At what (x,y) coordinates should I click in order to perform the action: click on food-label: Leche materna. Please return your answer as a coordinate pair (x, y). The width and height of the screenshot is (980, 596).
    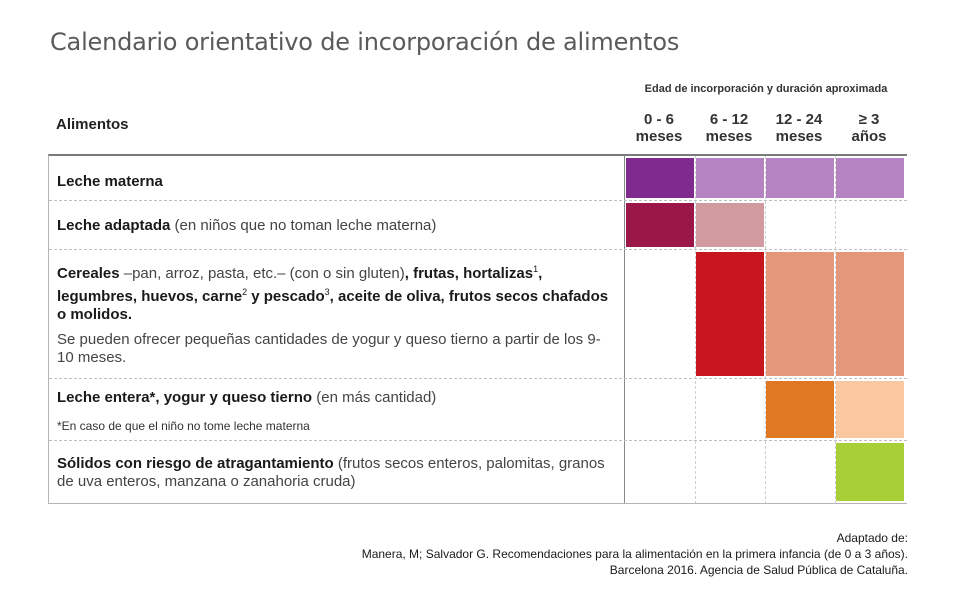
    Looking at the image, I should click on (337, 178).